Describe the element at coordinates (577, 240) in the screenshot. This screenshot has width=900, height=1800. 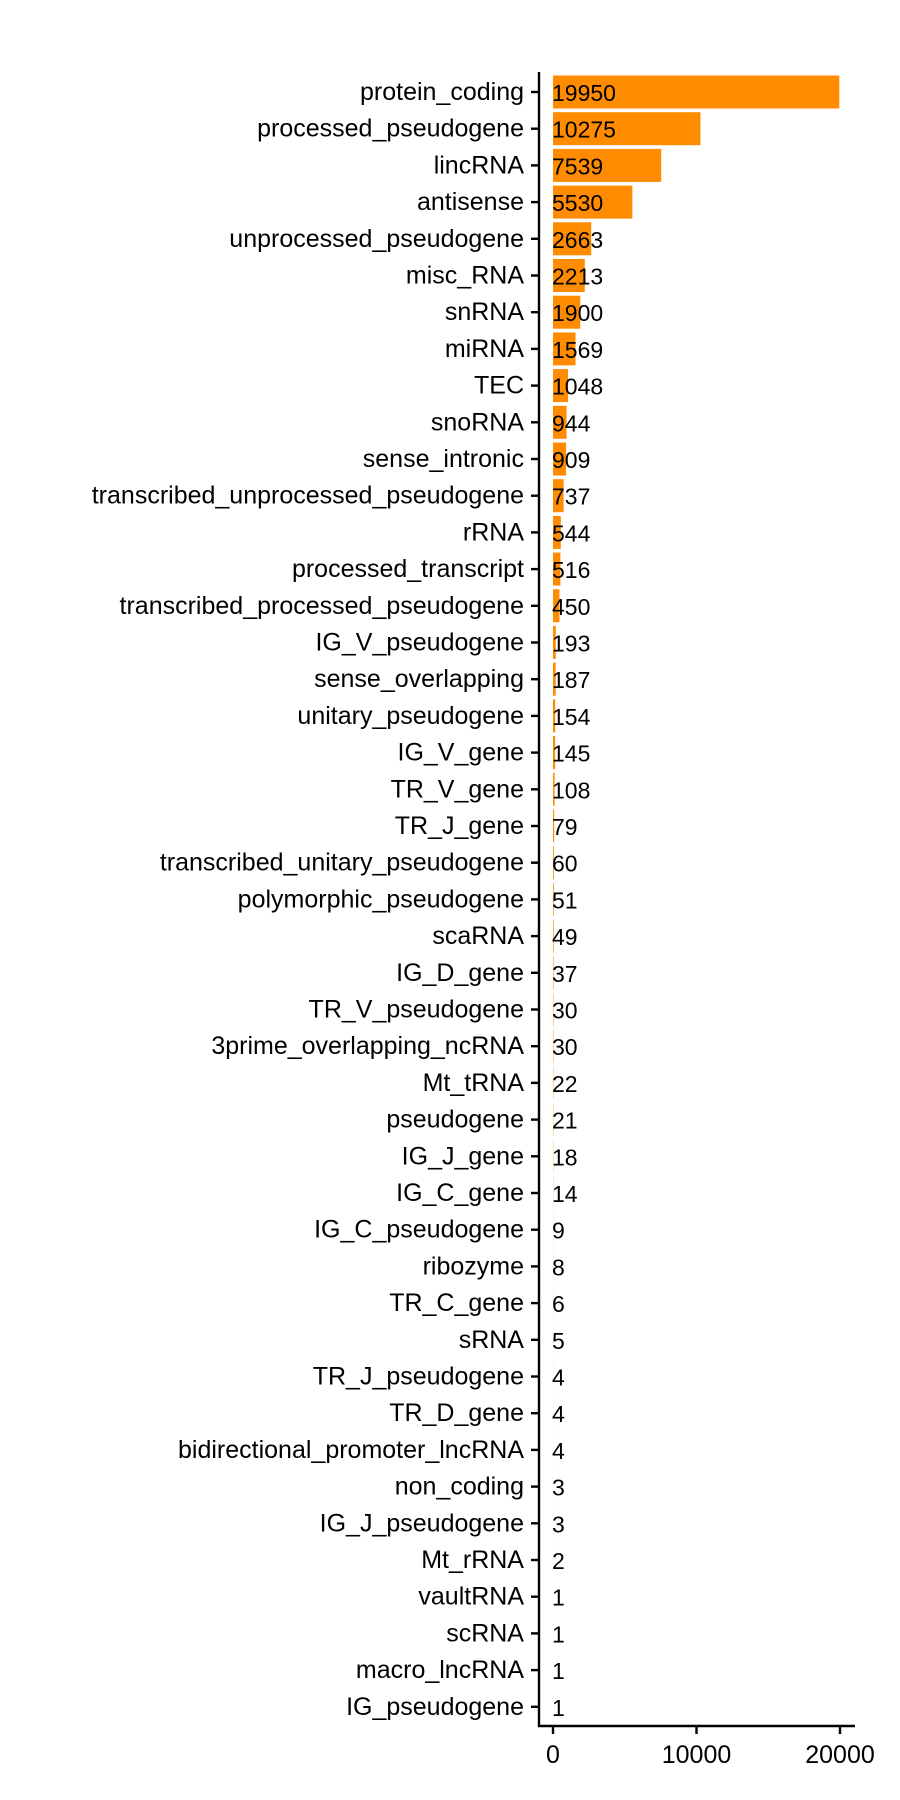
I see `data-label: 2663` at that location.